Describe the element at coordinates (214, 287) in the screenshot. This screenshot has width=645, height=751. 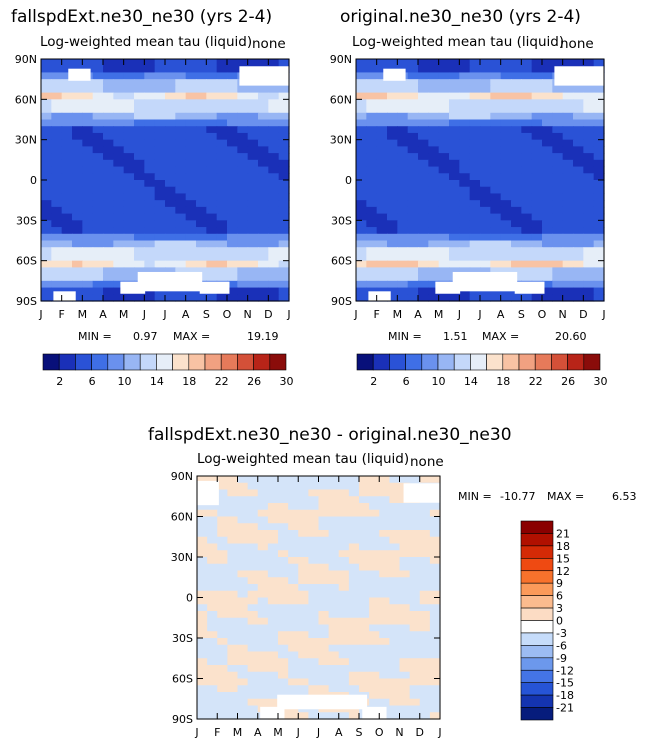
I see `missing-data-block` at that location.